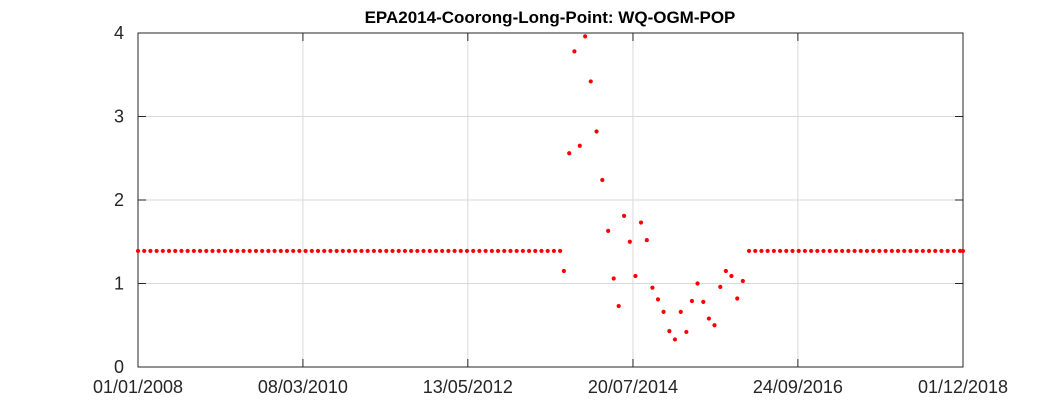 The width and height of the screenshot is (1063, 413). I want to click on chart-title: EPA2014-Coorong-Long-Point: WQ-OGM-POP, so click(550, 17).